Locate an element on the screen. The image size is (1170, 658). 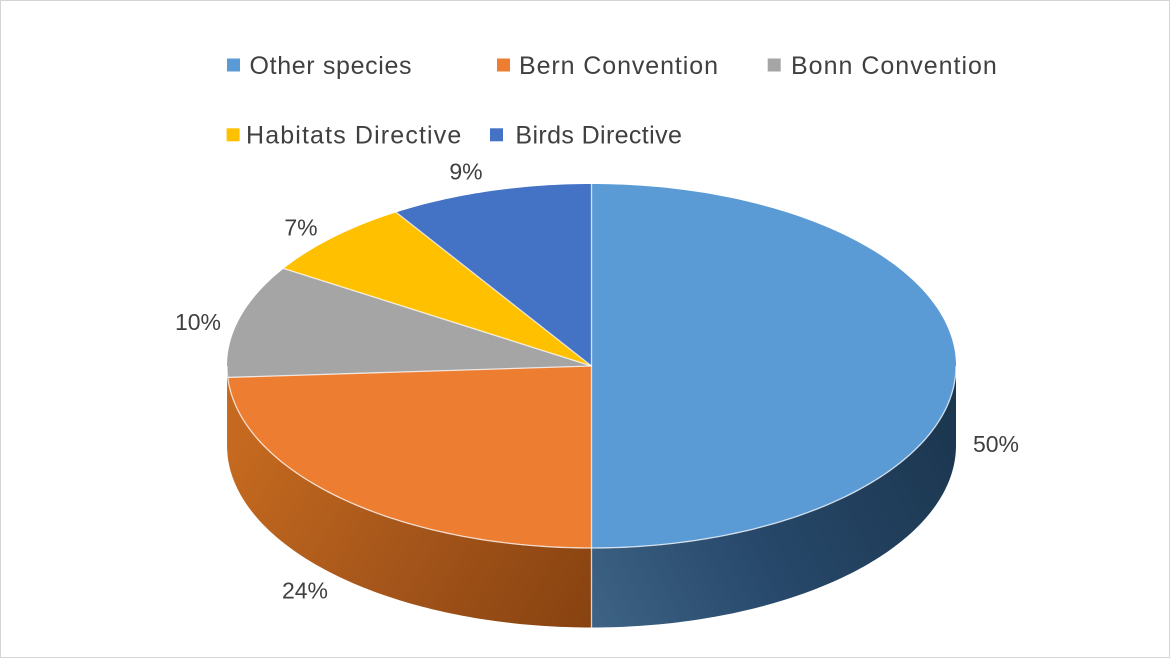
svg-text: Bonn Convention is located at coordinates (894, 66).